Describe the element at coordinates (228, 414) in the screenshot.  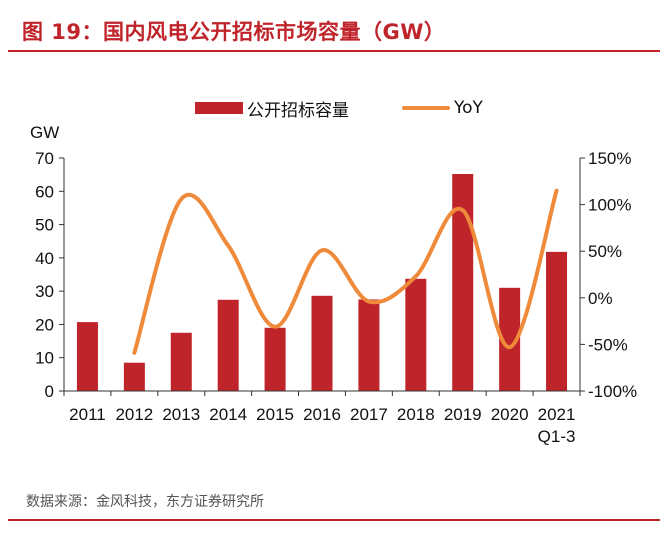
I see `x-tick-label-2014: 2014` at that location.